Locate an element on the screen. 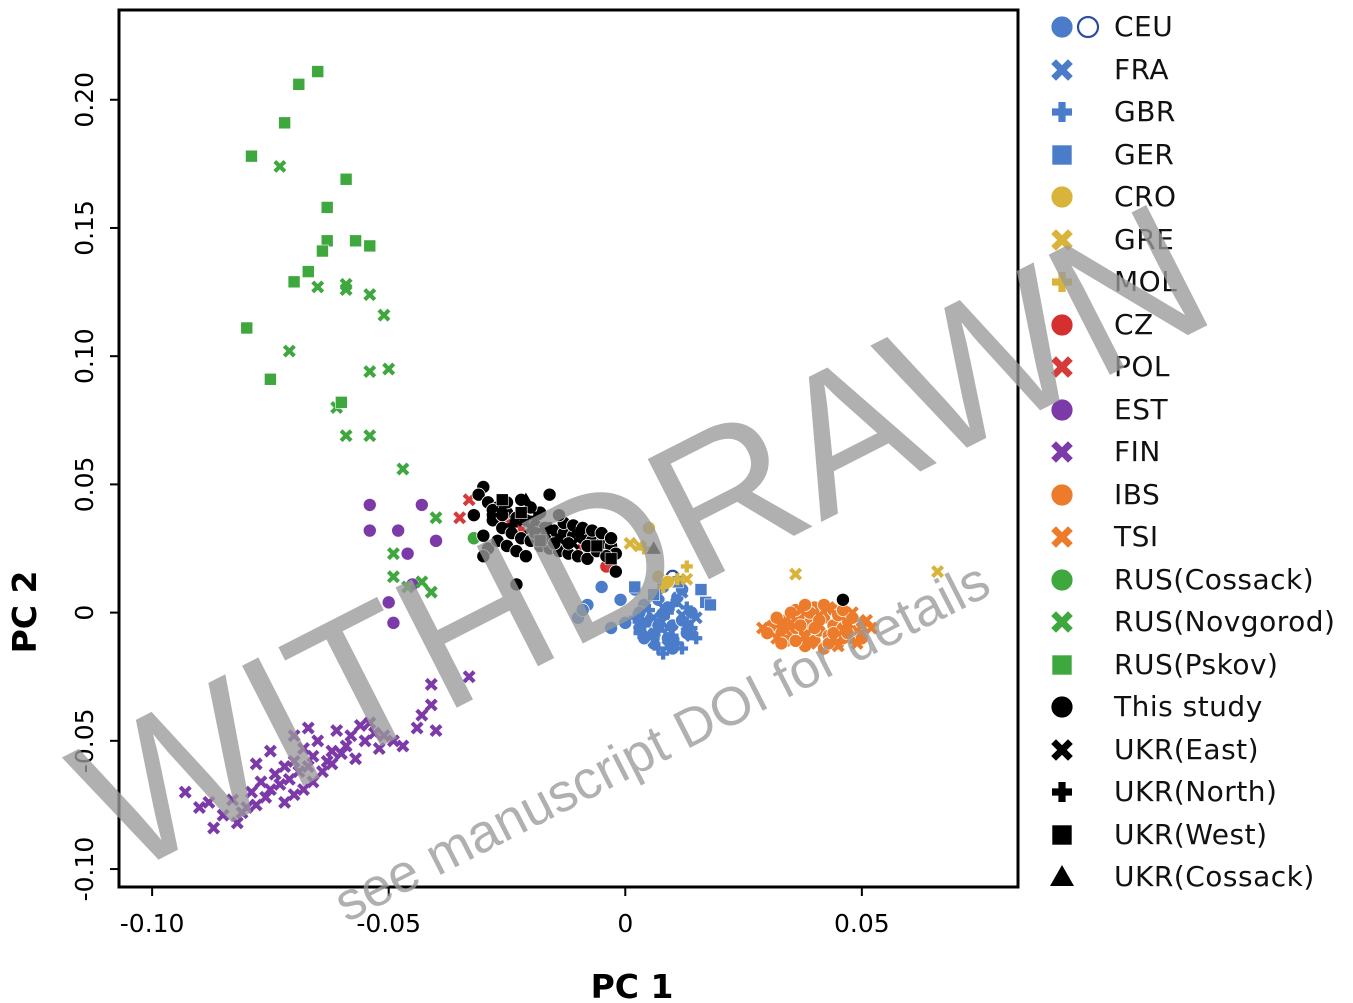  x-tick-label: -0.05 is located at coordinates (388, 923).